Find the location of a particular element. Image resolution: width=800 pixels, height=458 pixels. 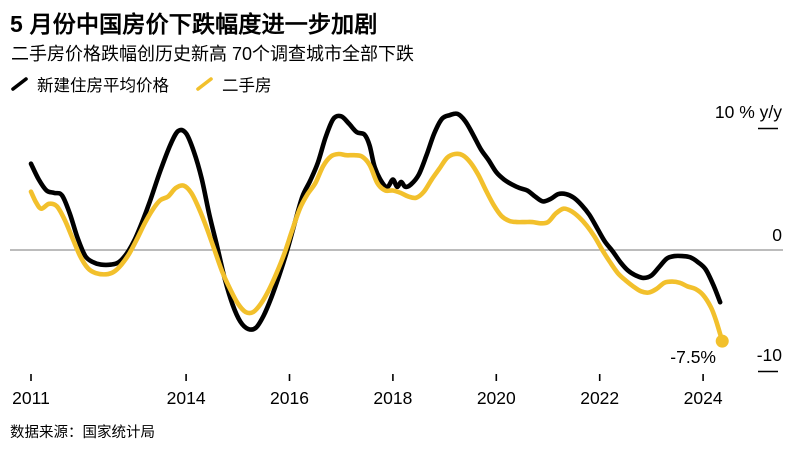

page-subtitle: 二手房价格跌幅创历史新高 70个调查城市全部下跌 is located at coordinates (213, 54).